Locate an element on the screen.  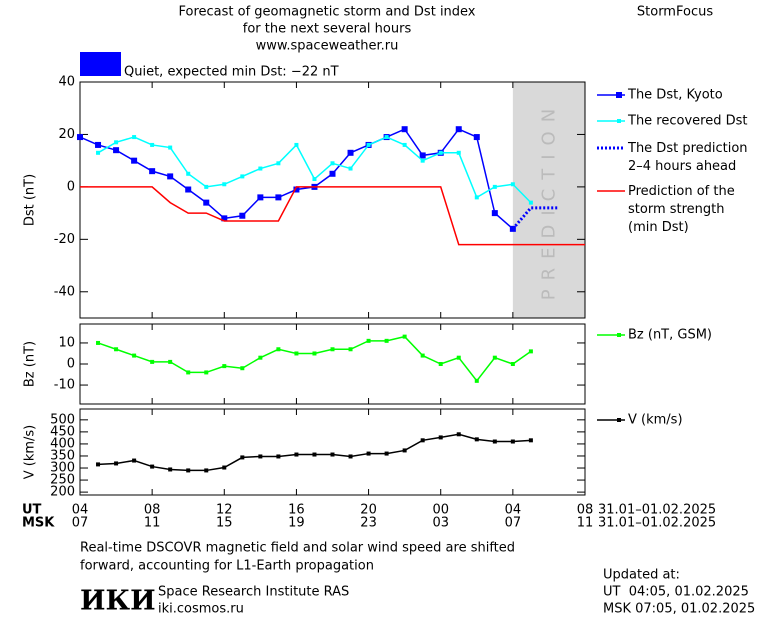
legend-label: Bz (nT, GSM) is located at coordinates (670, 335).